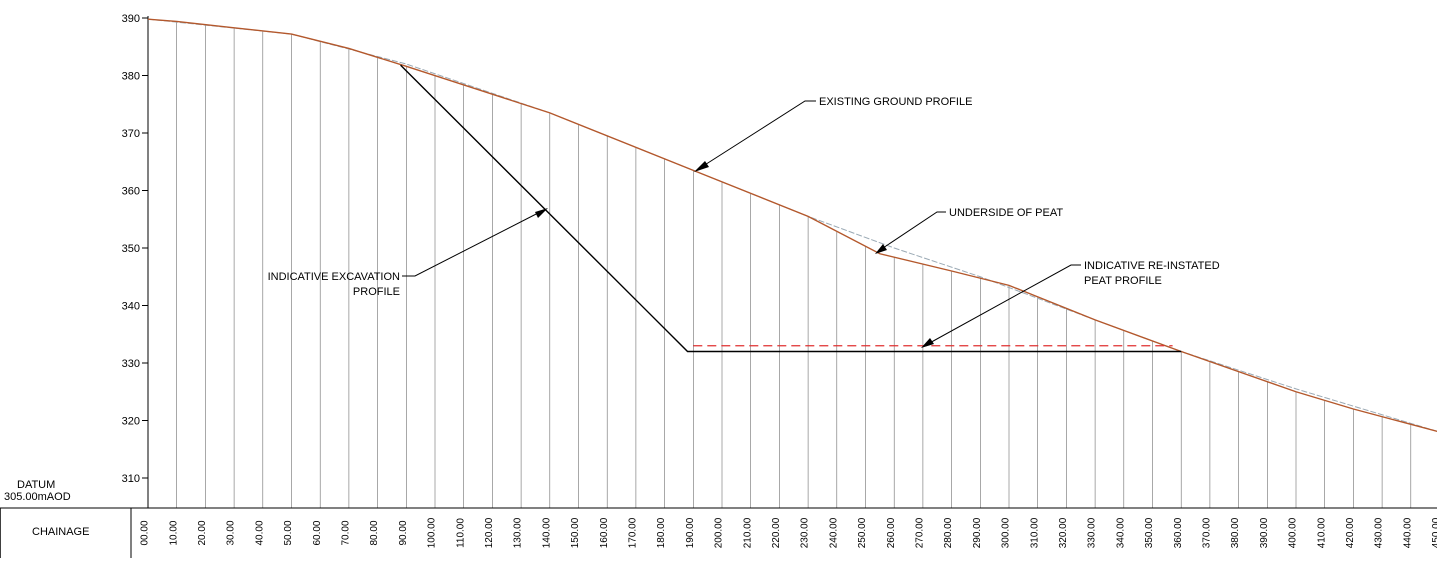  I want to click on chainage-tick-label: 100.00, so click(432, 532).